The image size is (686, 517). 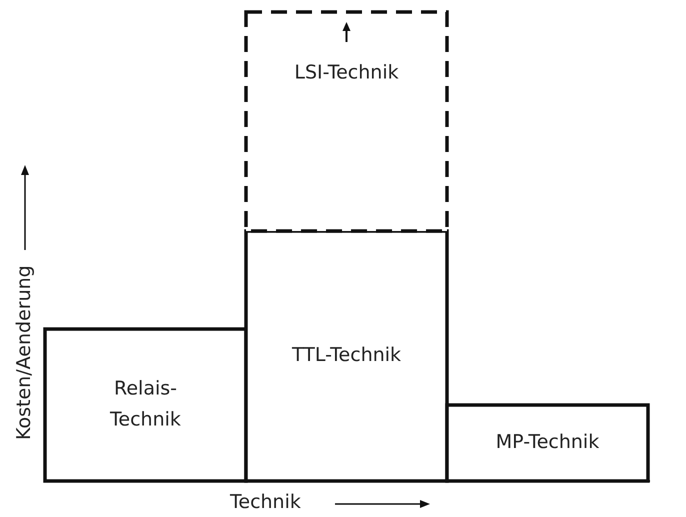 I want to click on x-tick-label: TTL-Technik, so click(x=346, y=355).